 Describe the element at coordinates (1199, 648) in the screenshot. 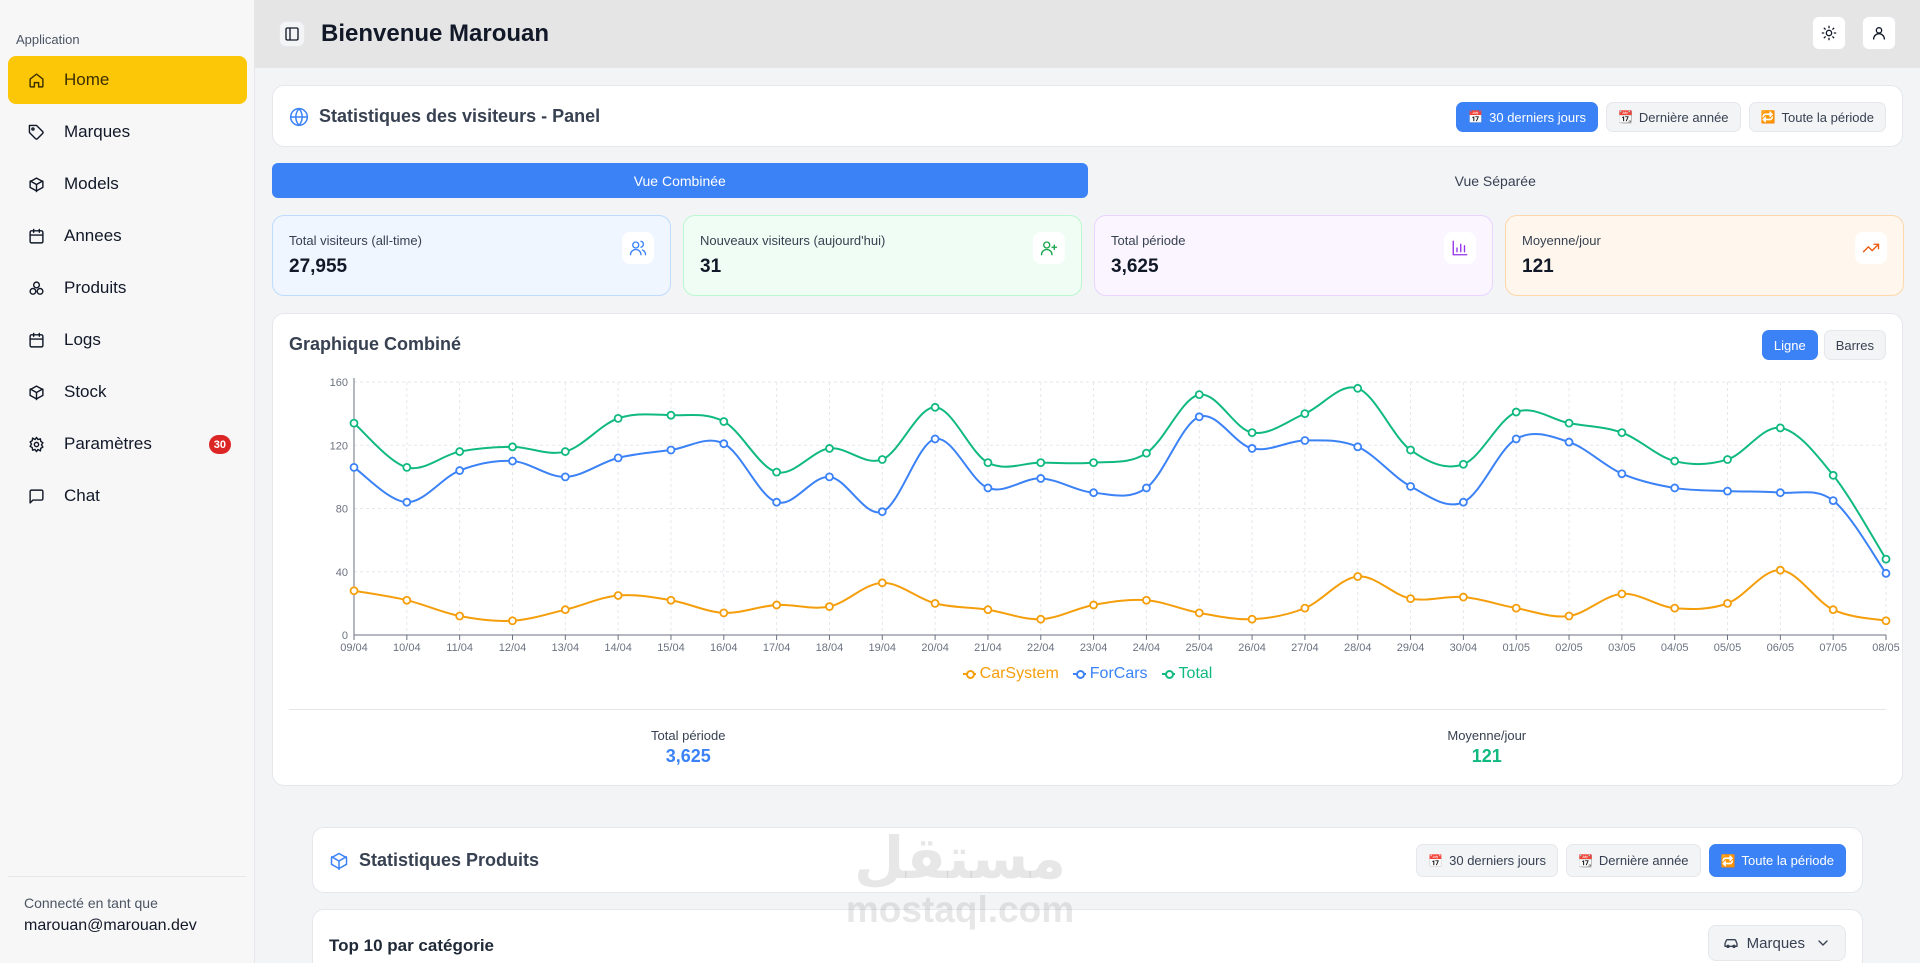

I see `x-tick-label: 25/04` at that location.